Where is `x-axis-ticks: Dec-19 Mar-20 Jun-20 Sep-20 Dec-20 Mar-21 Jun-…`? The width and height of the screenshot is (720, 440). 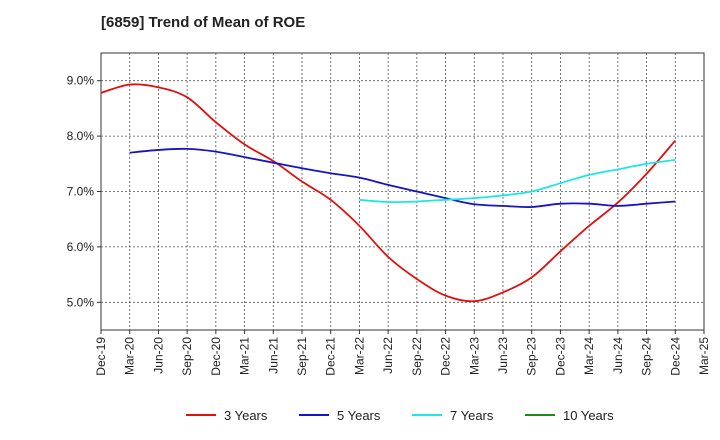 x-axis-ticks: Dec-19 Mar-20 Jun-20 Sep-20 Dec-20 Mar-21 Jun-… is located at coordinates (402, 353).